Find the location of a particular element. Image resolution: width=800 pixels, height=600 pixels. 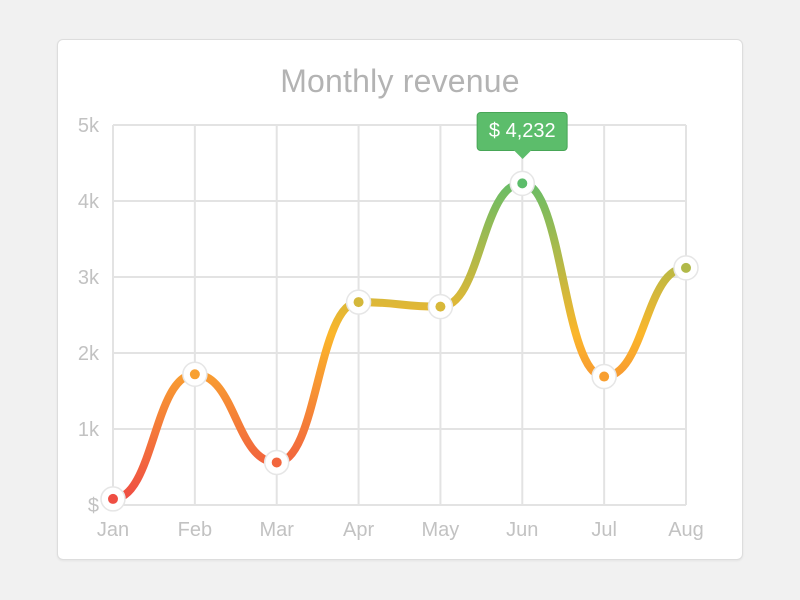

x-tick-label: Feb is located at coordinates (195, 530).